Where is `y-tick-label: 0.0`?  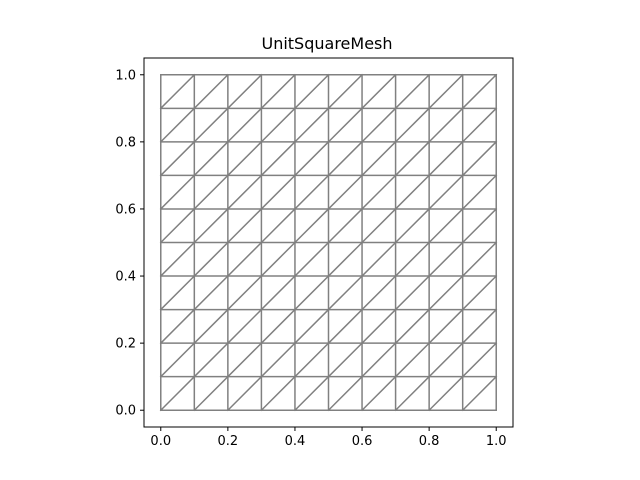 y-tick-label: 0.0 is located at coordinates (125, 411).